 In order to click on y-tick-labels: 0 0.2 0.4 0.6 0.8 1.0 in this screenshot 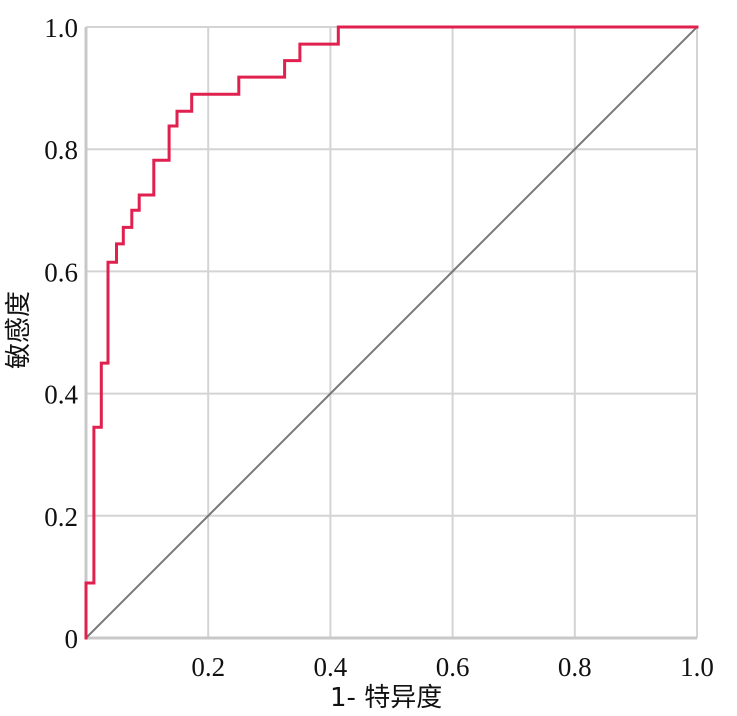, I will do `click(61, 333)`.